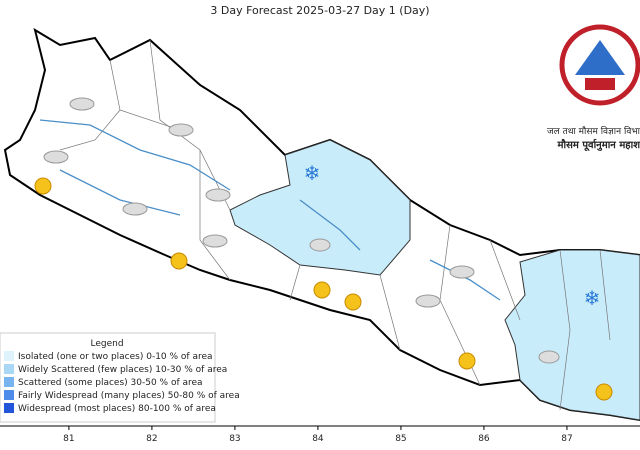  I want to click on logo-line1: जल तथा मौसम विज्ञान विभा, so click(593, 131).